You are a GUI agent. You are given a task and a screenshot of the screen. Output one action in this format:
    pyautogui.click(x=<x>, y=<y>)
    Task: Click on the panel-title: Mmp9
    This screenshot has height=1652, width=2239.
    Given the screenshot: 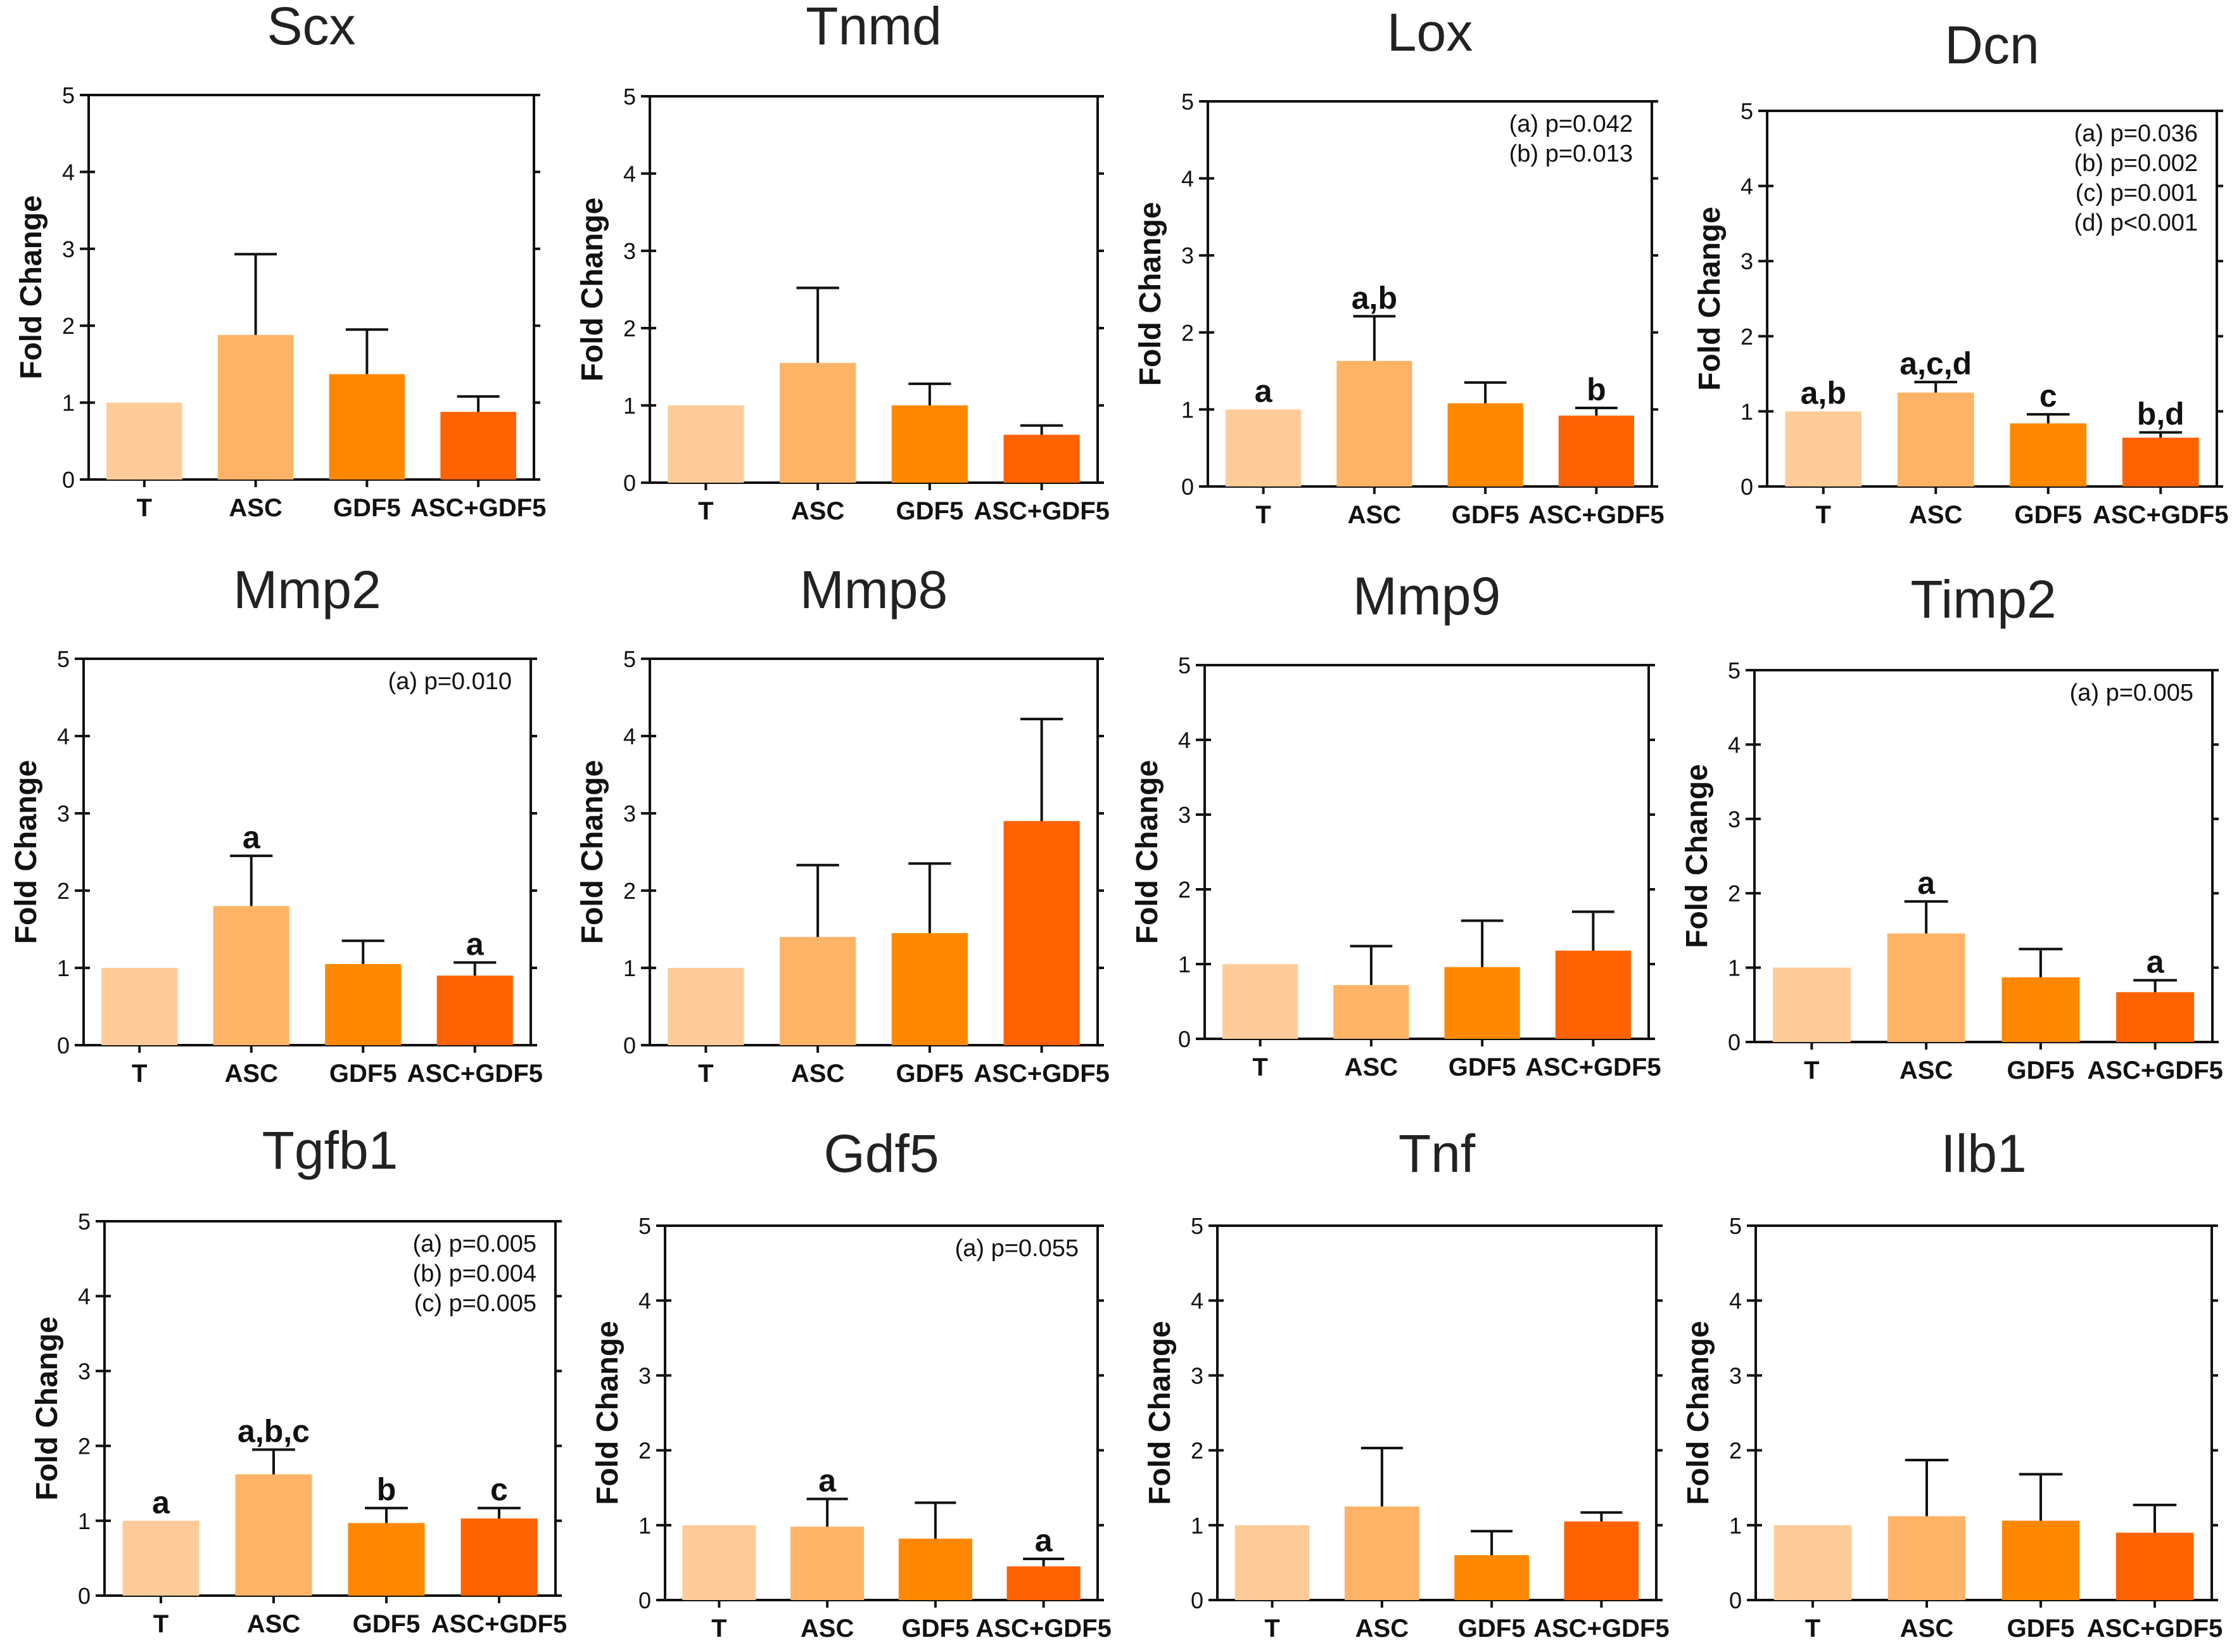 What is the action you would take?
    pyautogui.click(x=1427, y=596)
    